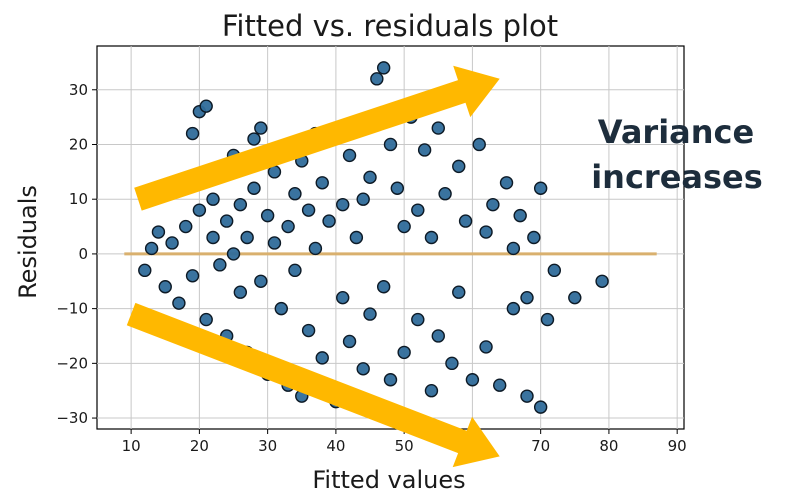 This screenshot has height=504, width=800. Describe the element at coordinates (72, 363) in the screenshot. I see `y-tick-label: −20` at that location.